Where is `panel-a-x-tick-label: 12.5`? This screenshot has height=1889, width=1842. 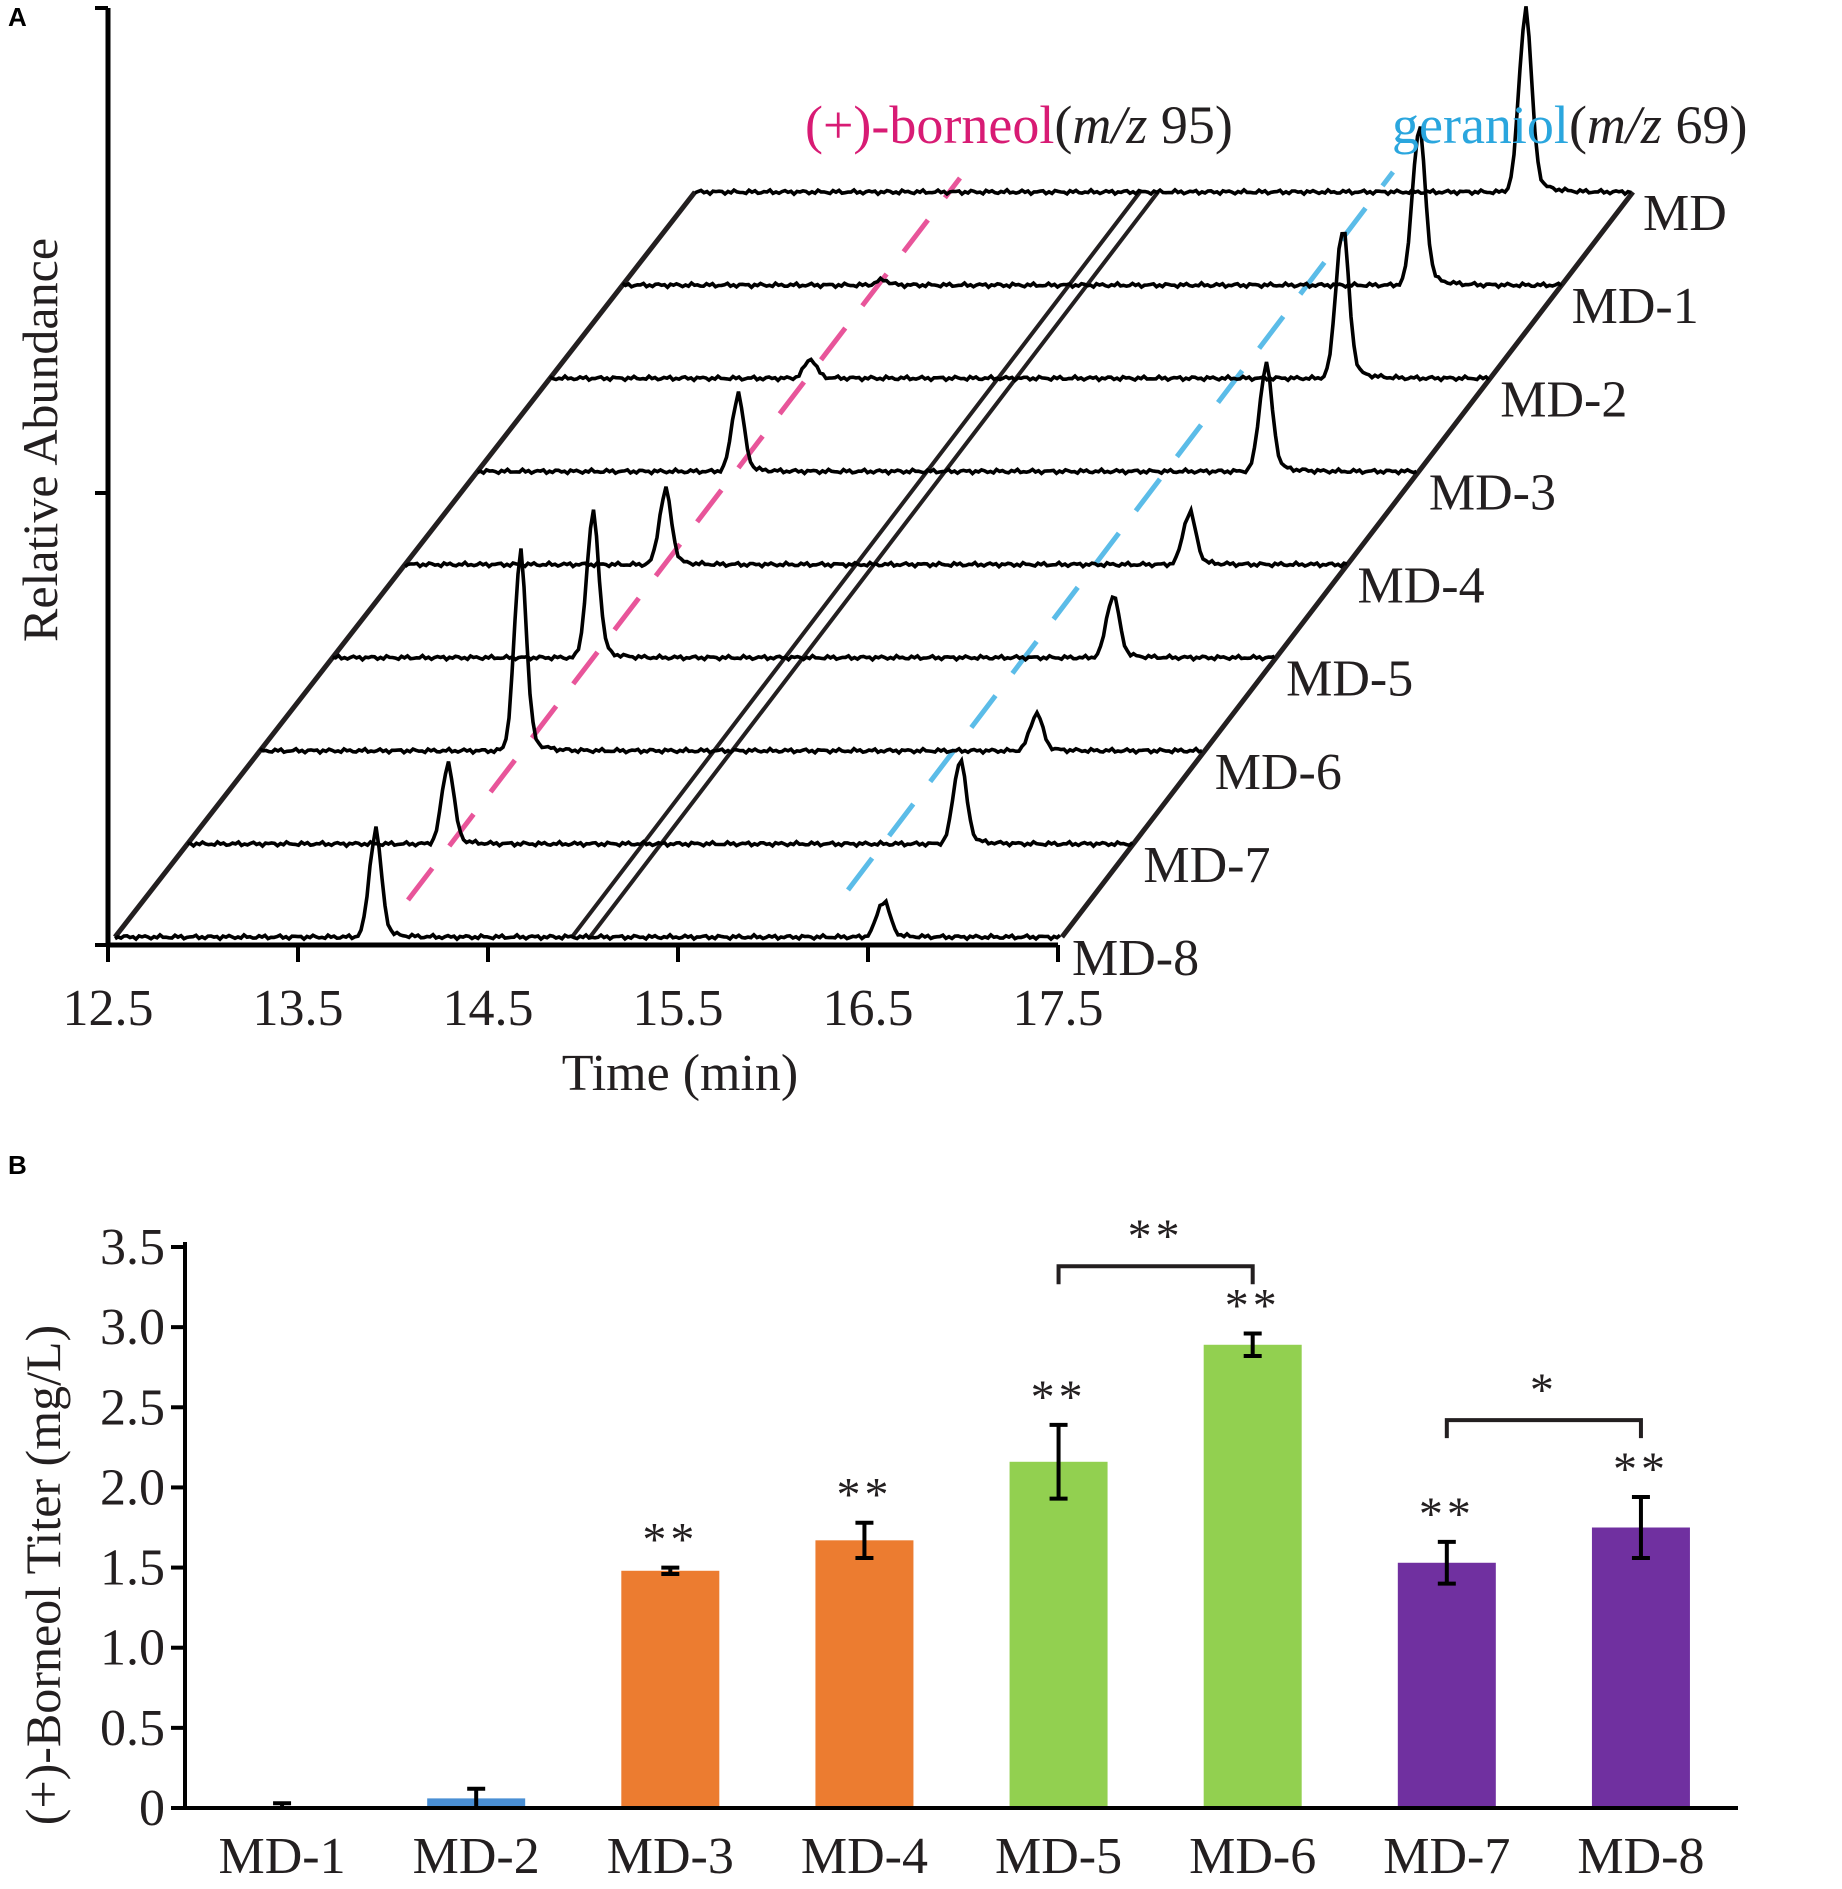 panel-a-x-tick-label: 12.5 is located at coordinates (108, 1008).